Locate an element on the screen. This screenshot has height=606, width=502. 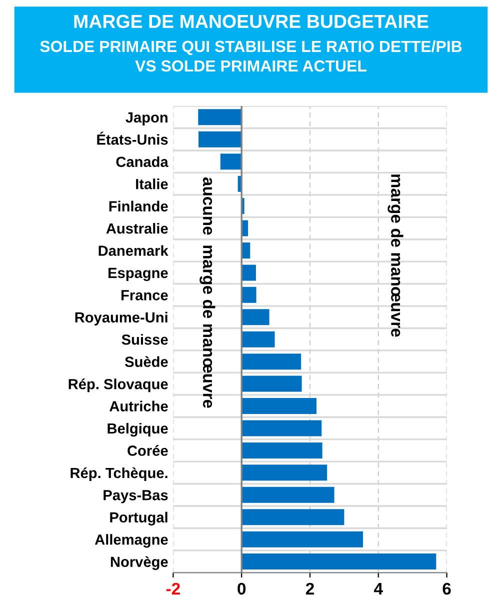
y-tick-label: Suisse is located at coordinates (145, 339).